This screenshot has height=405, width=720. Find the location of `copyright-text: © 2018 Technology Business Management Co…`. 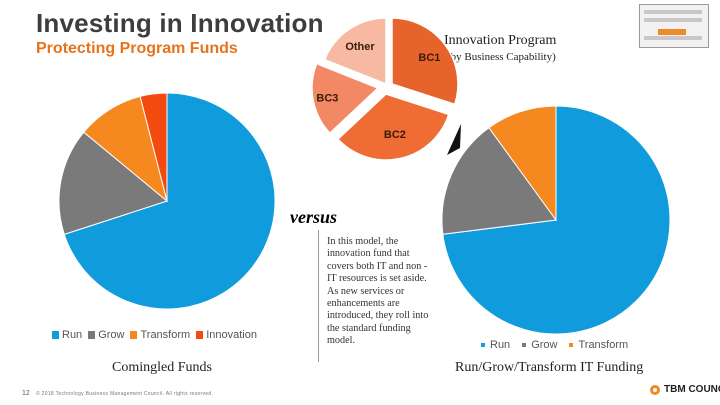

copyright-text: © 2018 Technology Business Management Co… is located at coordinates (125, 394).